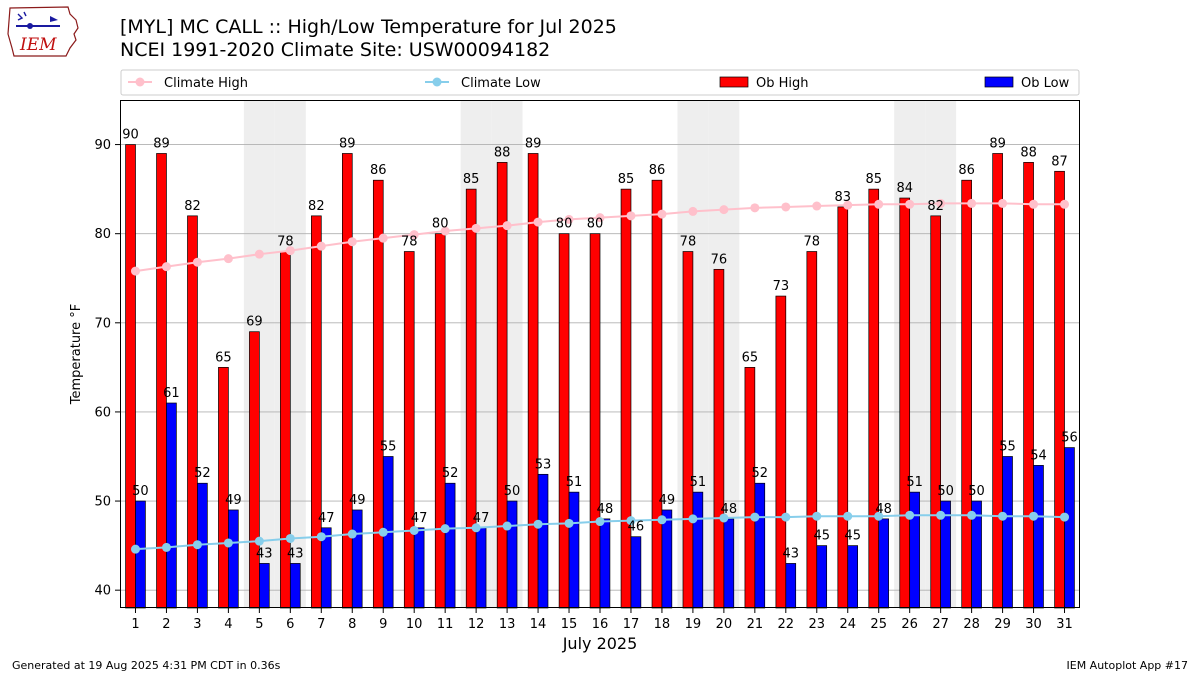 This screenshot has width=1200, height=675. I want to click on ob-low-label-24: 45, so click(852, 536).